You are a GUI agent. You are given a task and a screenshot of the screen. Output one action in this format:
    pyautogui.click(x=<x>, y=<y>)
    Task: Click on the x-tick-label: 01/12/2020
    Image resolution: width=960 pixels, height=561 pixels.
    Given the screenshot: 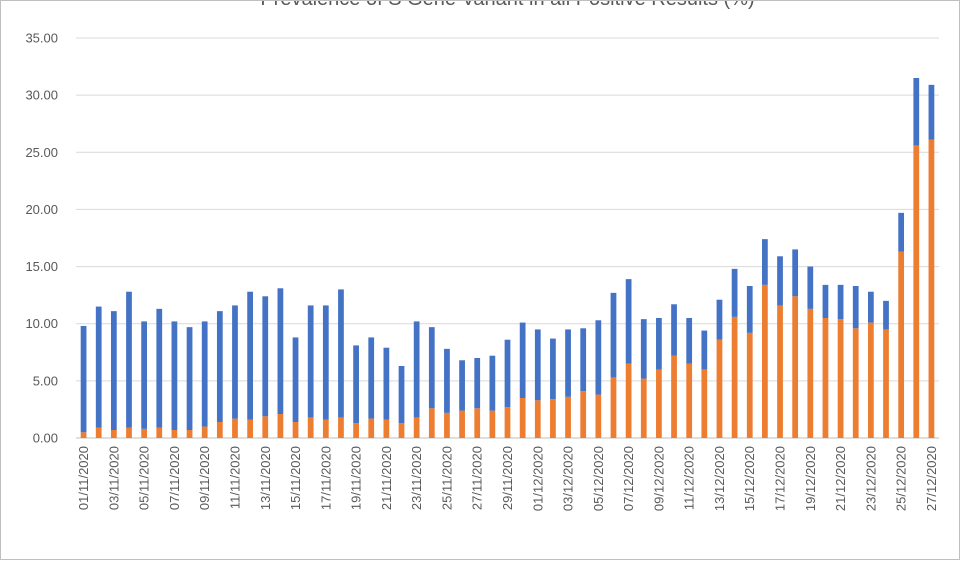 What is the action you would take?
    pyautogui.click(x=537, y=478)
    